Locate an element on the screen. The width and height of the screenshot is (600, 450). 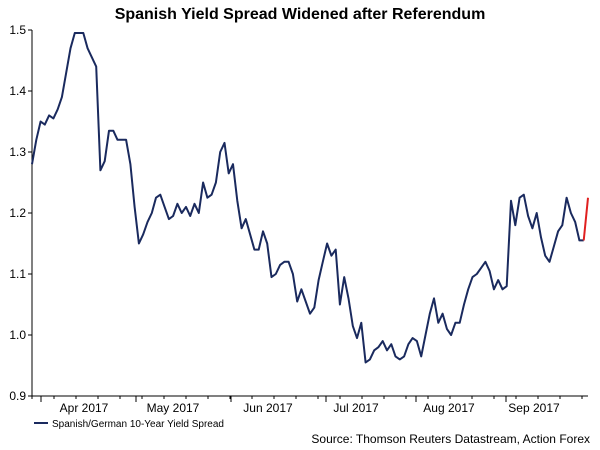
x-tick-label: Aug 2017 is located at coordinates (449, 408).